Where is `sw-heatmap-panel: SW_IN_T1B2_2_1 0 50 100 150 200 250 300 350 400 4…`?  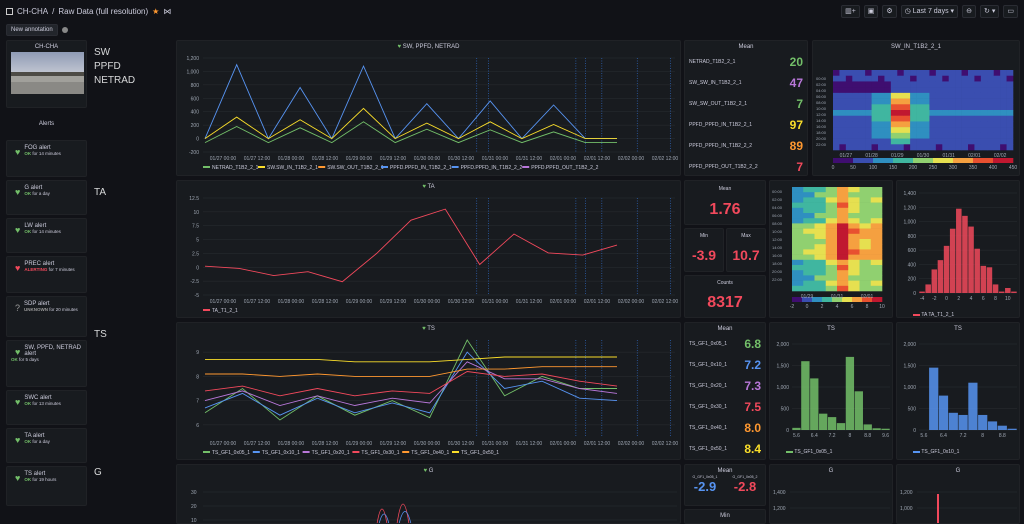
sw-heatmap-panel: SW_IN_T1B2_2_1 0 50 100 150 200 250 300 350 400 4… is located at coordinates (916, 108).